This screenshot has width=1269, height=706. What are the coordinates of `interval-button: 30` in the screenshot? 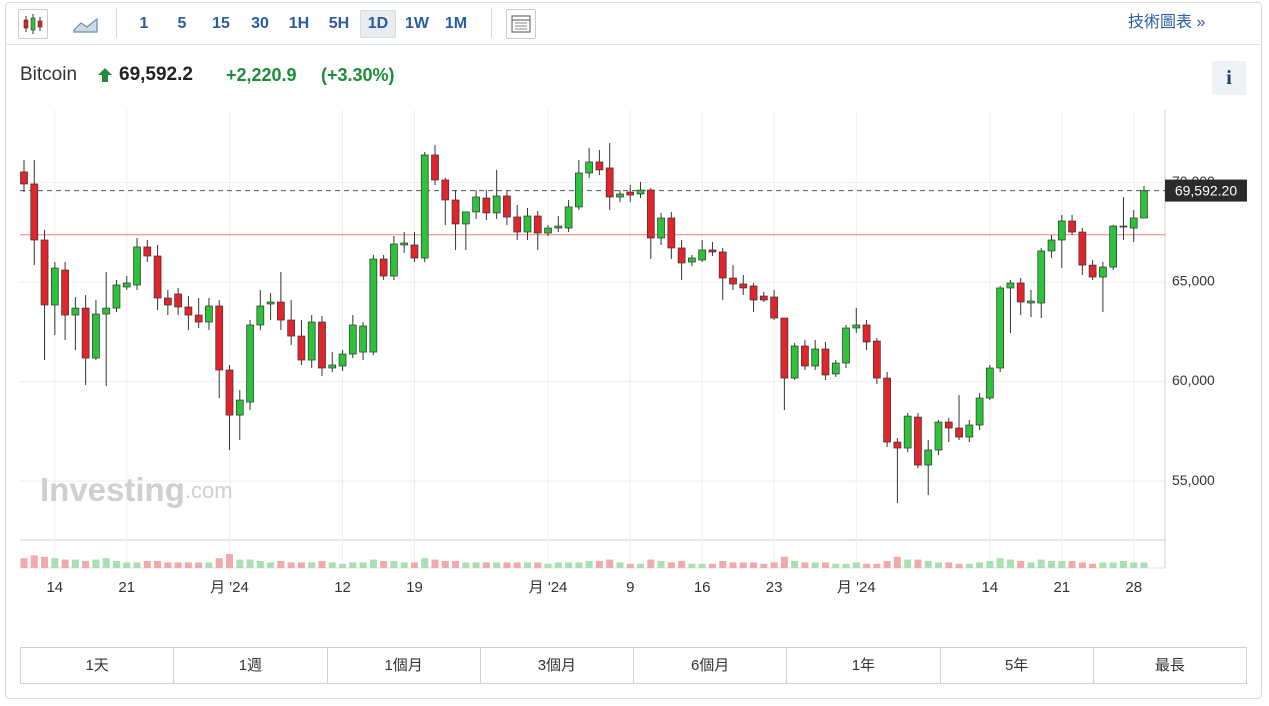 It's located at (260, 23).